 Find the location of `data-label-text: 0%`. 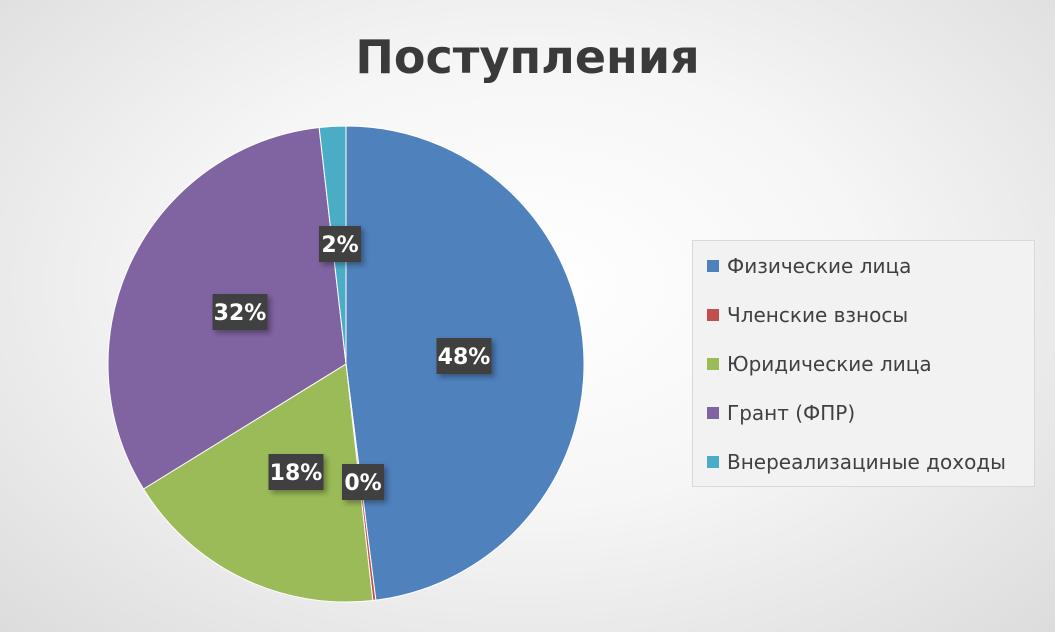

data-label-text: 0% is located at coordinates (362, 483).